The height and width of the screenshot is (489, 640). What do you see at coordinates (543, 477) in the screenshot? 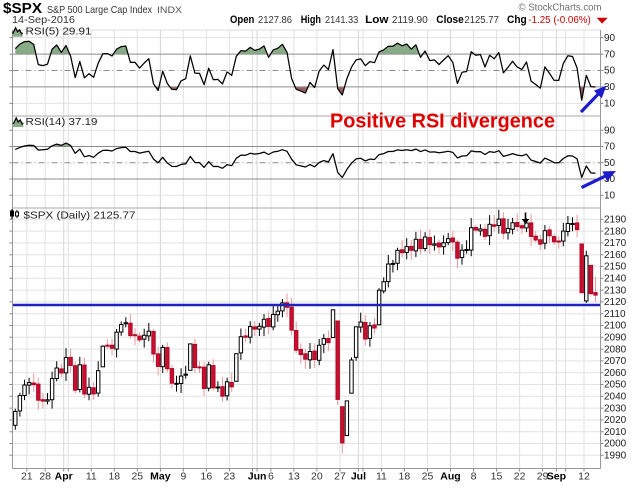
I see `svg-text: 29` at bounding box center [543, 477].